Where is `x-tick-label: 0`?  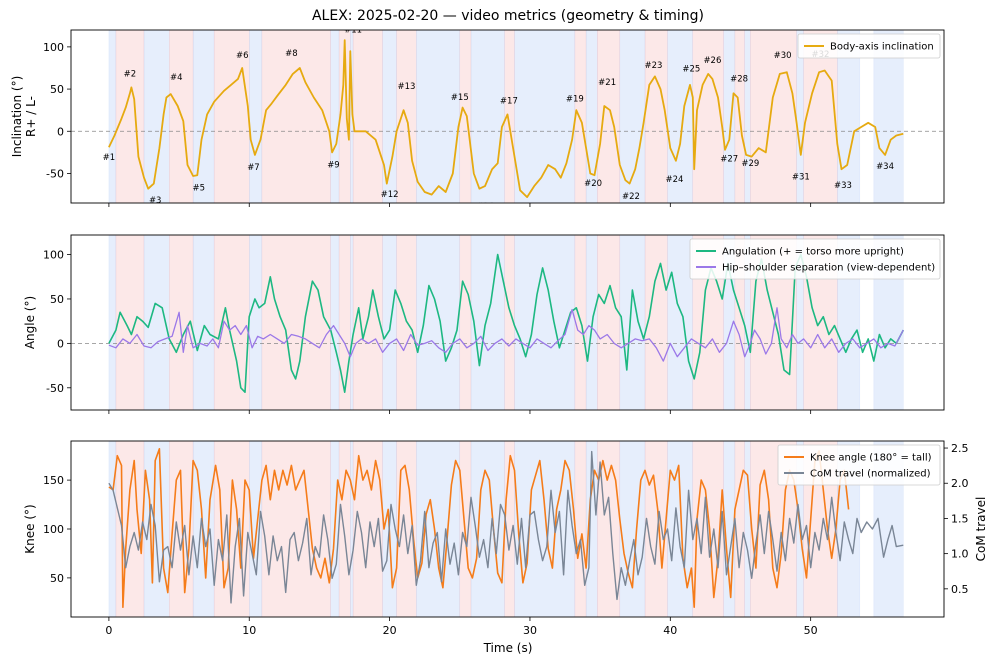 x-tick-label: 0 is located at coordinates (108, 630).